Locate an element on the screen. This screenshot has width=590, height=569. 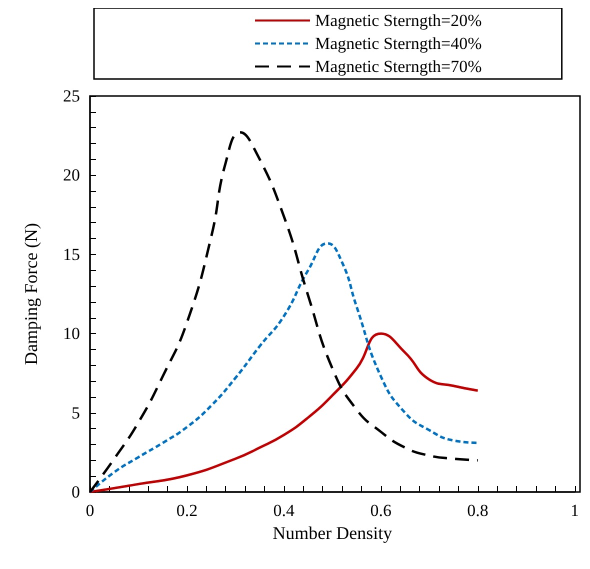
legend-label: Magnetic Sterngth=20% is located at coordinates (398, 20).